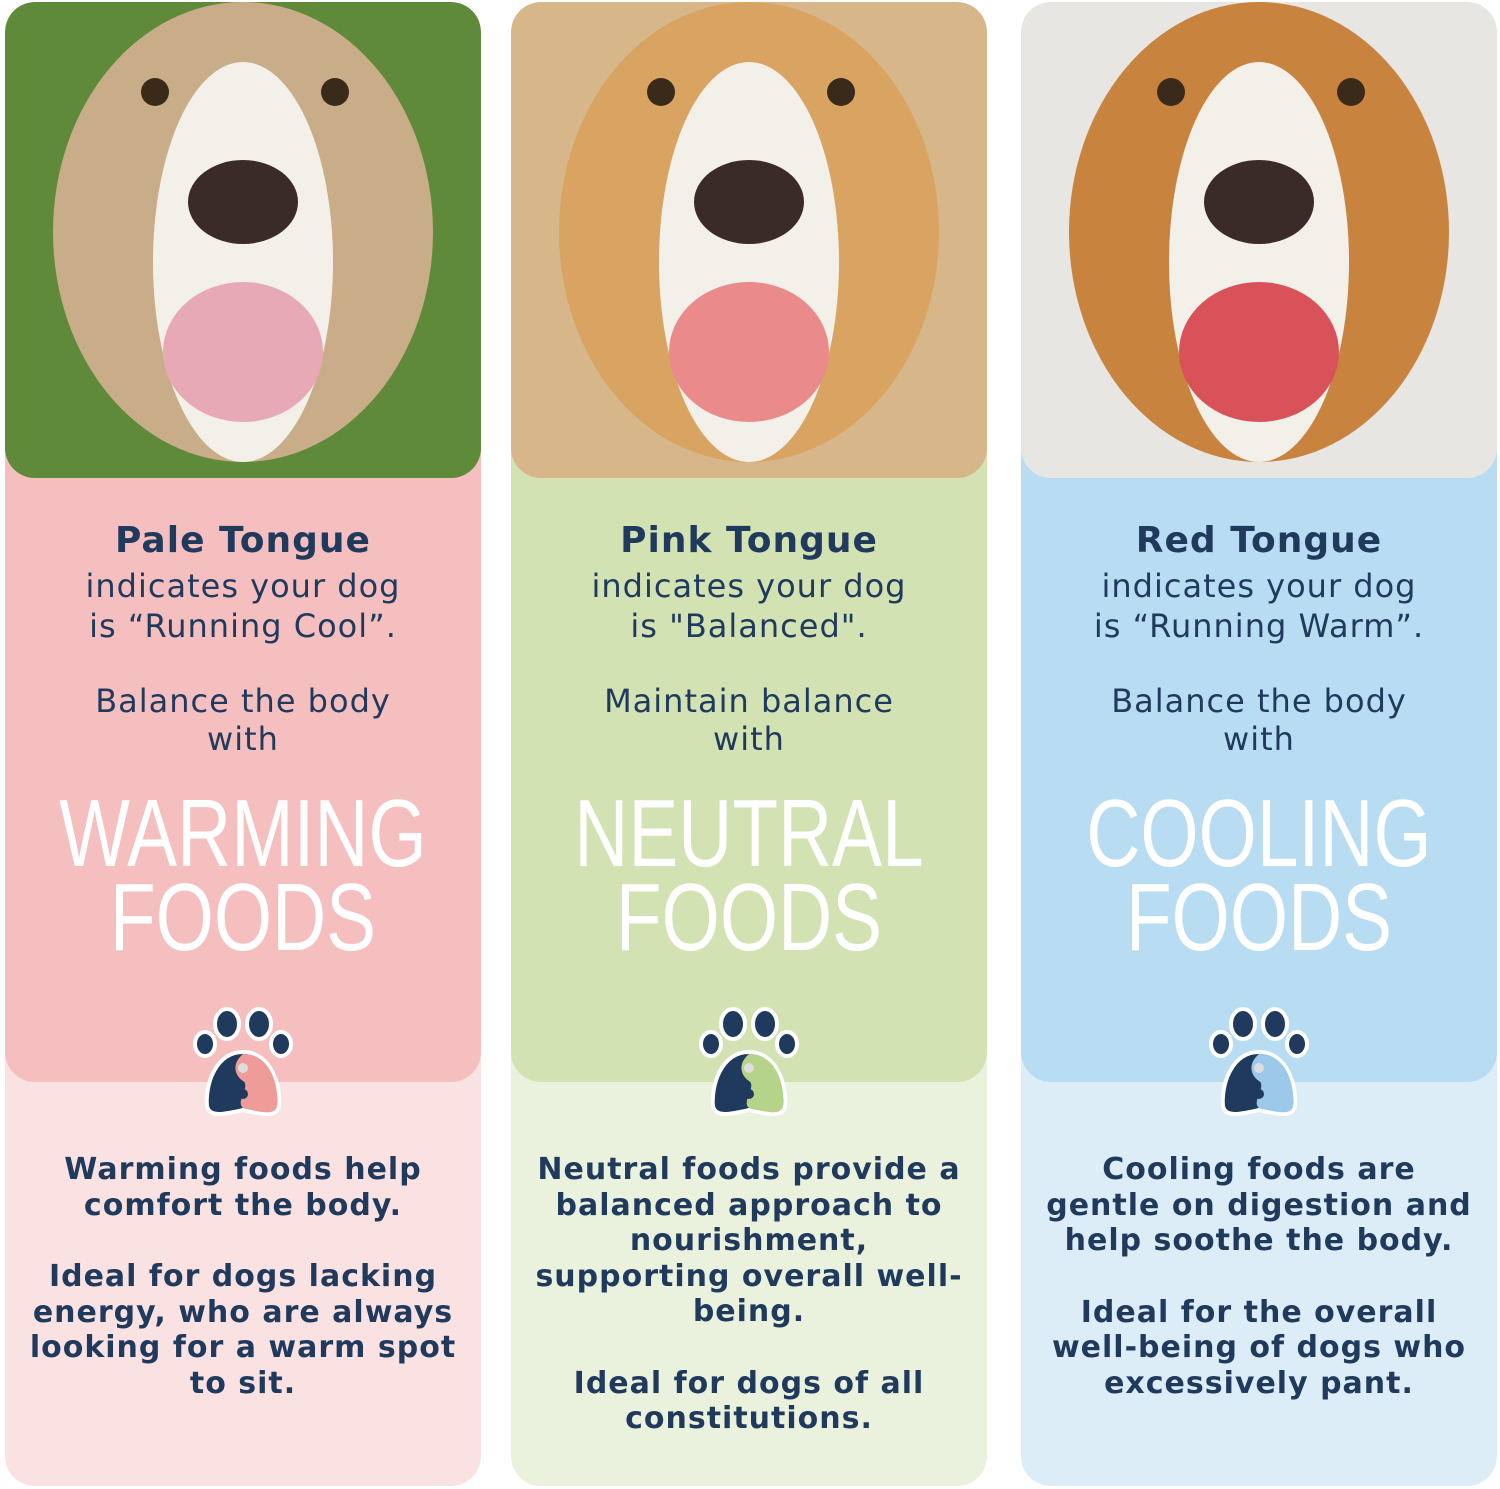 The image size is (1500, 1489). Describe the element at coordinates (1259, 540) in the screenshot. I see `tongue-title: Red Tongue` at that location.